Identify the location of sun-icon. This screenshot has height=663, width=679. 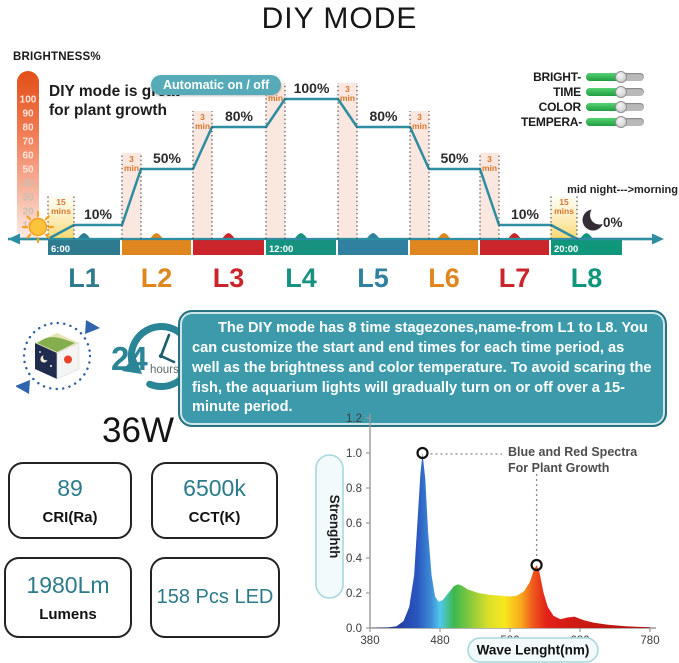
(38, 227).